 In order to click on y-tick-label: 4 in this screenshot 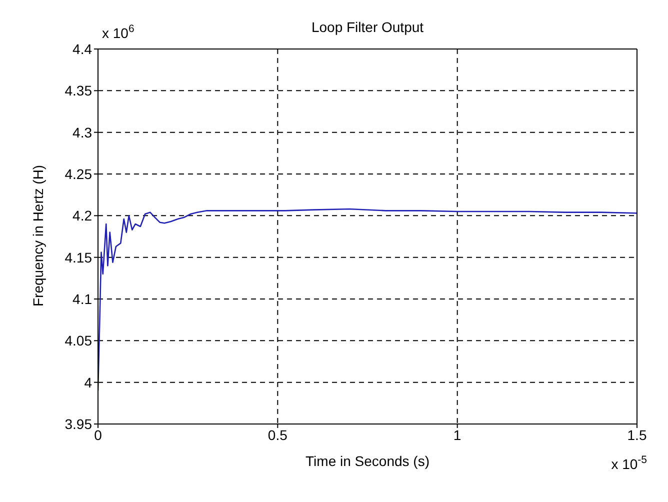, I will do `click(88, 382)`.